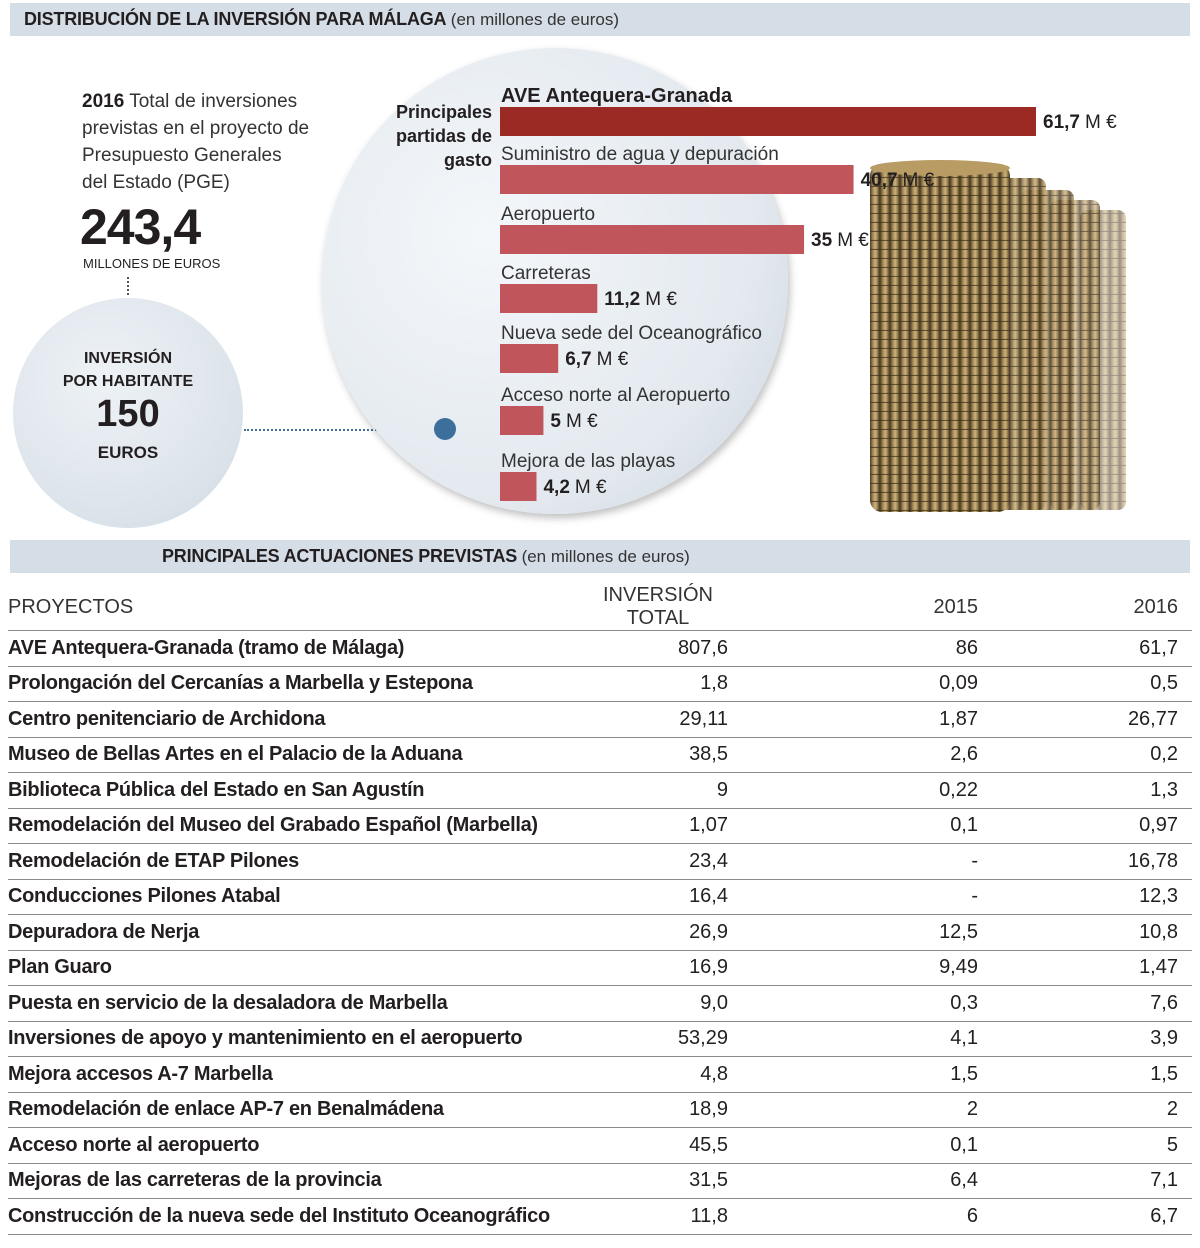 The height and width of the screenshot is (1248, 1200). Describe the element at coordinates (298, 896) in the screenshot. I see `project-name-cell: Conducciones Pilones Atabal` at that location.